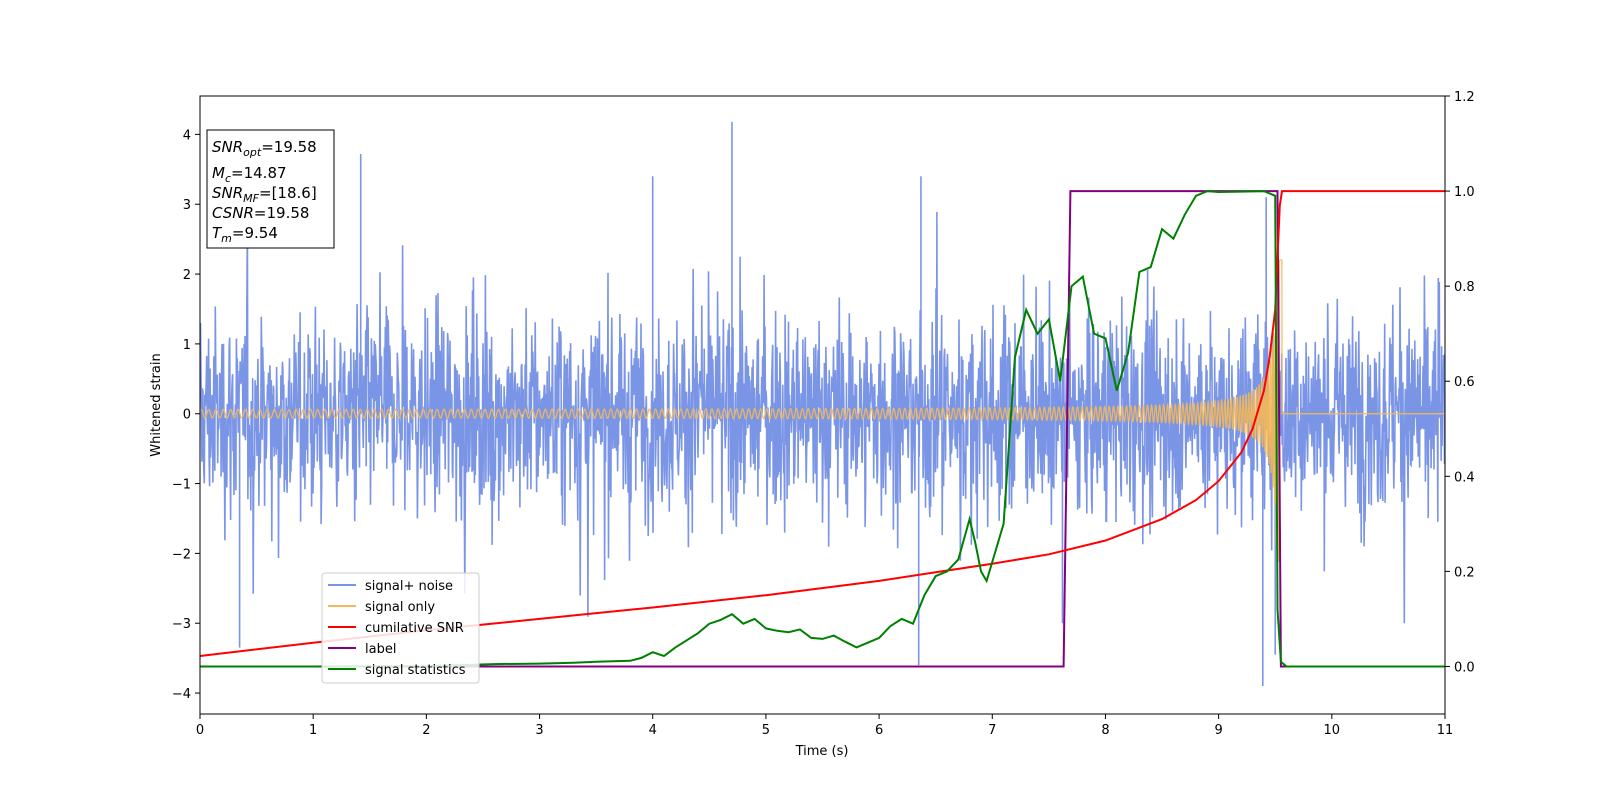 The height and width of the screenshot is (800, 1600). Describe the element at coordinates (879, 730) in the screenshot. I see `x-tick-label: 6` at that location.